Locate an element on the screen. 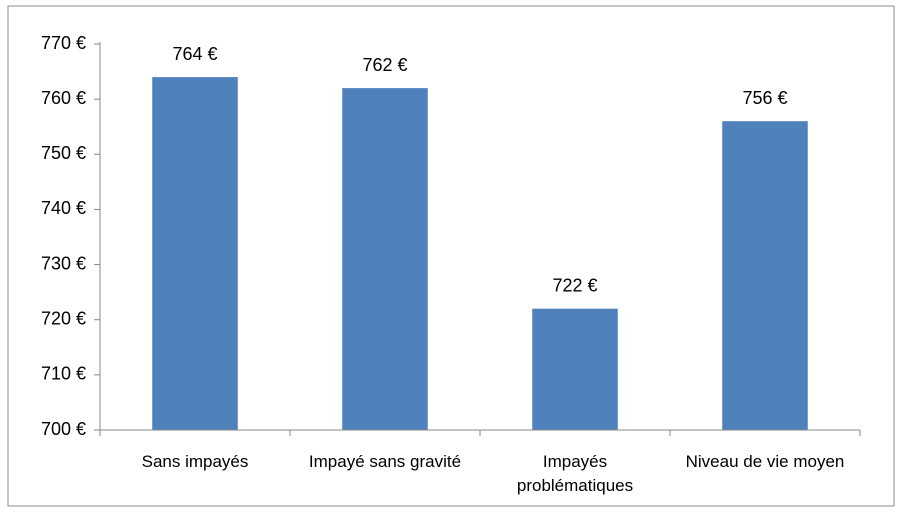  x-tick-label: Sans impayés is located at coordinates (195, 461).